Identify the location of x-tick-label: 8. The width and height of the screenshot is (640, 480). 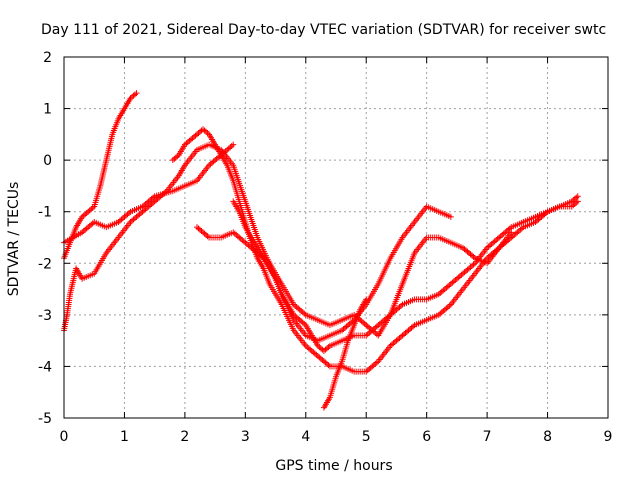
(547, 437).